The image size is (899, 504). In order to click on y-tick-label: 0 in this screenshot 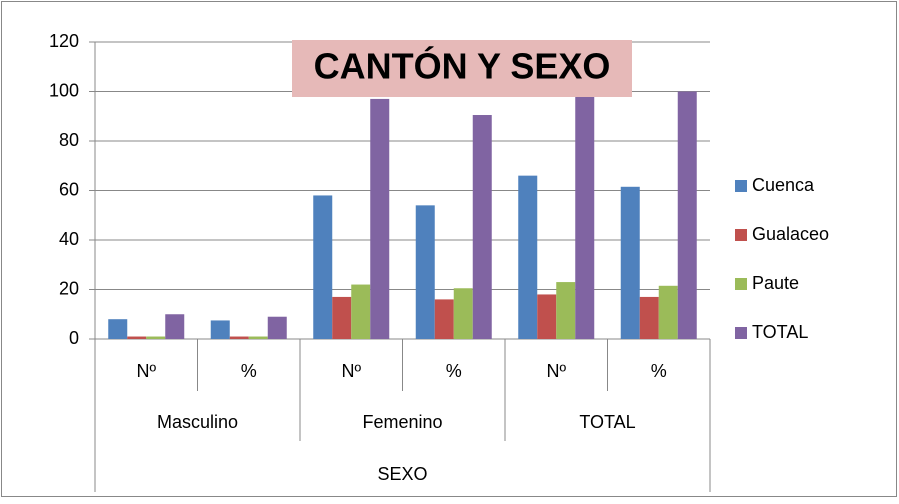, I will do `click(74, 338)`.